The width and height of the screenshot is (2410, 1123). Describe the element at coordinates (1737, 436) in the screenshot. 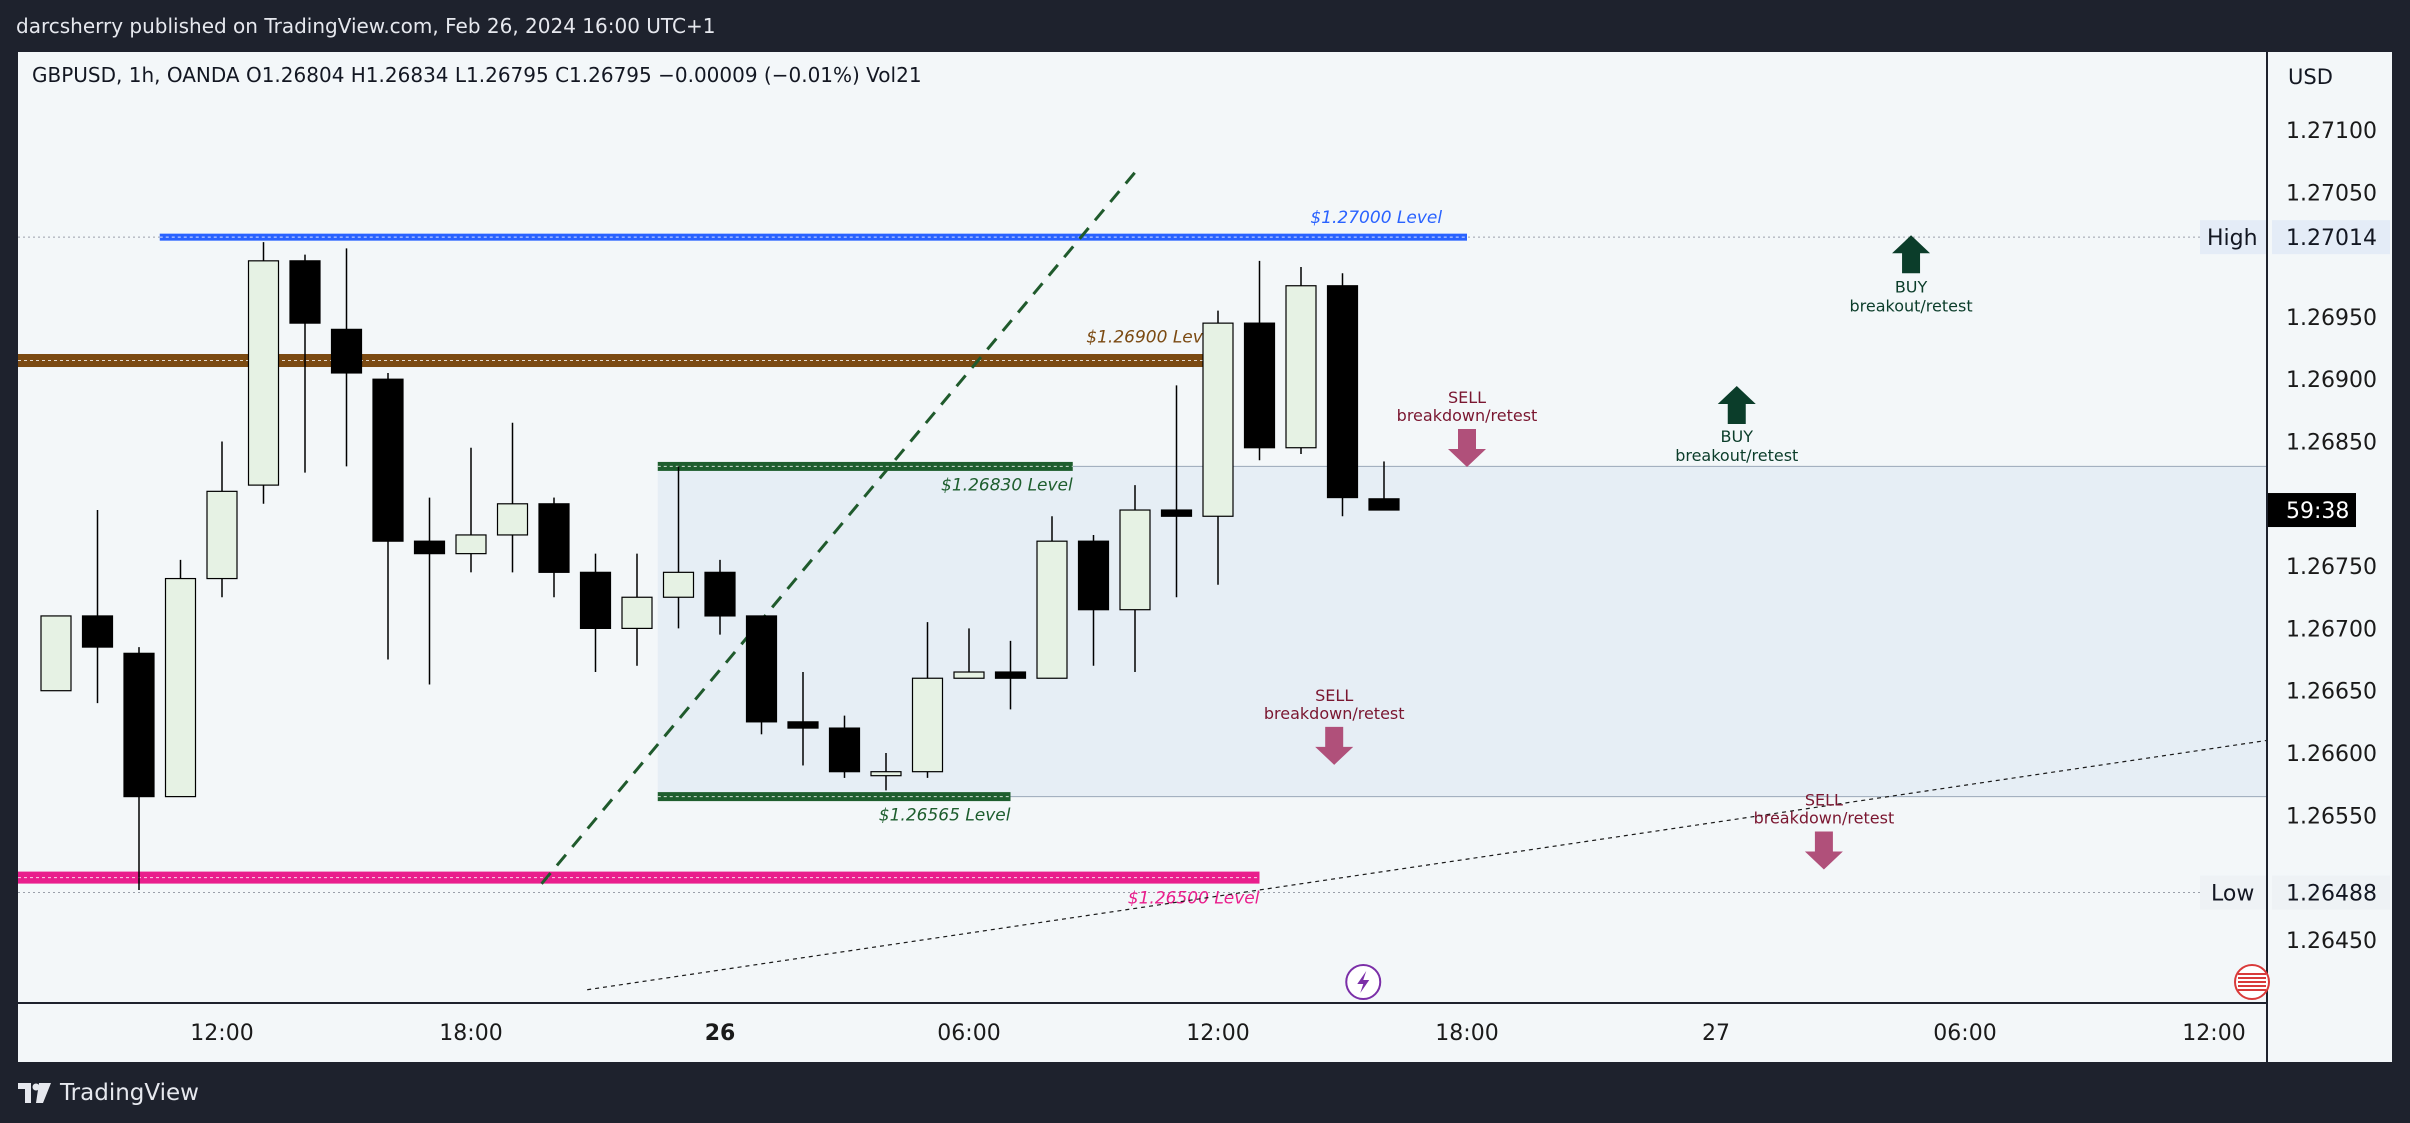

I see `buy-mid-label: BUY` at that location.